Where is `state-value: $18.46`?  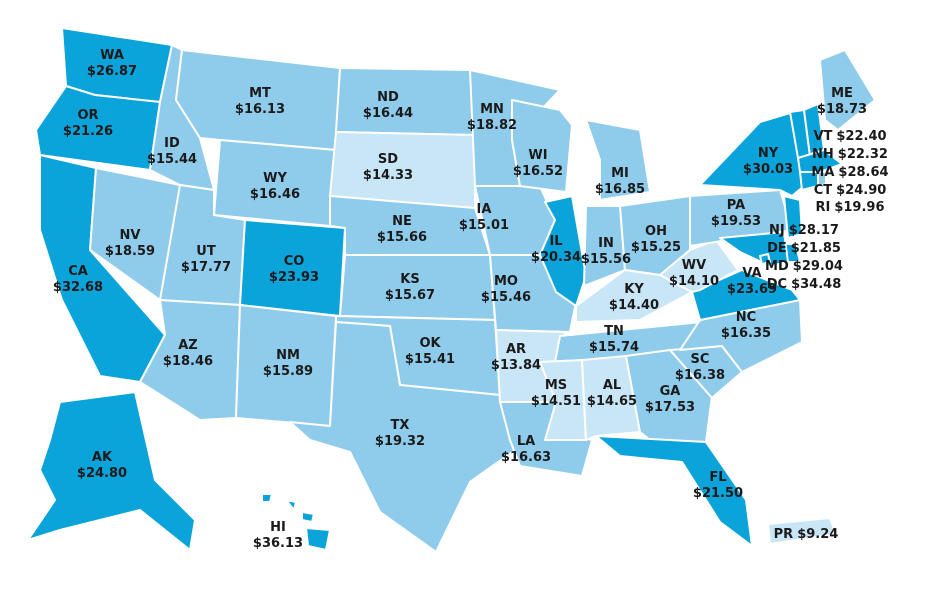 state-value: $18.46 is located at coordinates (188, 361).